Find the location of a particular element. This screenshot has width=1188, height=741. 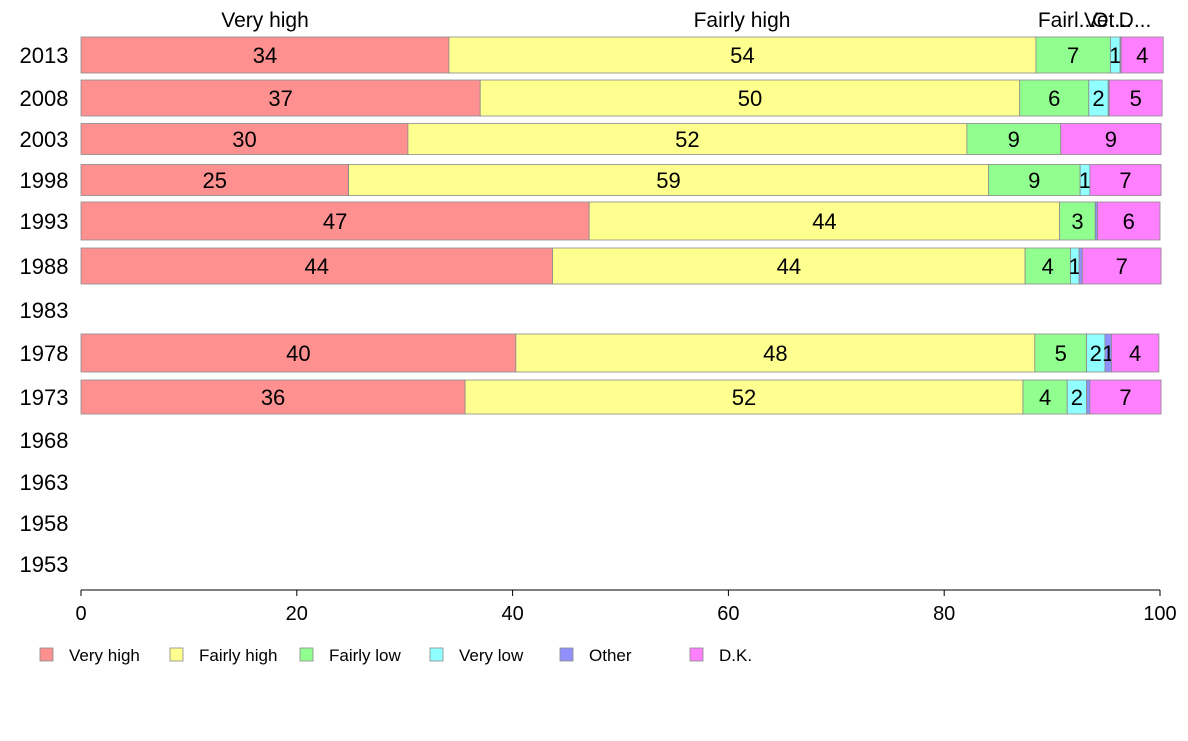

data-label: 34 is located at coordinates (265, 55).